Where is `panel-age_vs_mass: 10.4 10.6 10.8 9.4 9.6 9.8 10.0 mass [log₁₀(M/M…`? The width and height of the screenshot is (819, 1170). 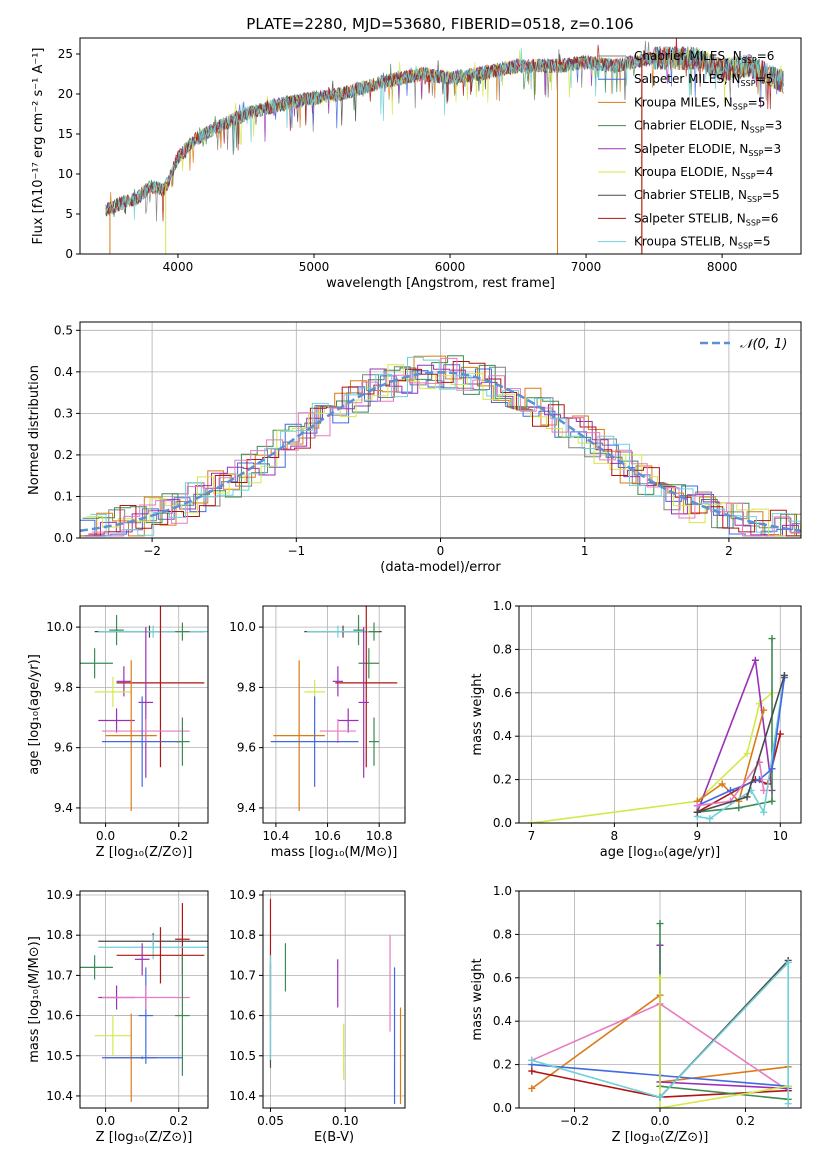
panel-age_vs_mass: 10.4 10.6 10.8 9.4 9.6 9.8 10.0 mass [log₁₀(M/M… is located at coordinates (317, 732).